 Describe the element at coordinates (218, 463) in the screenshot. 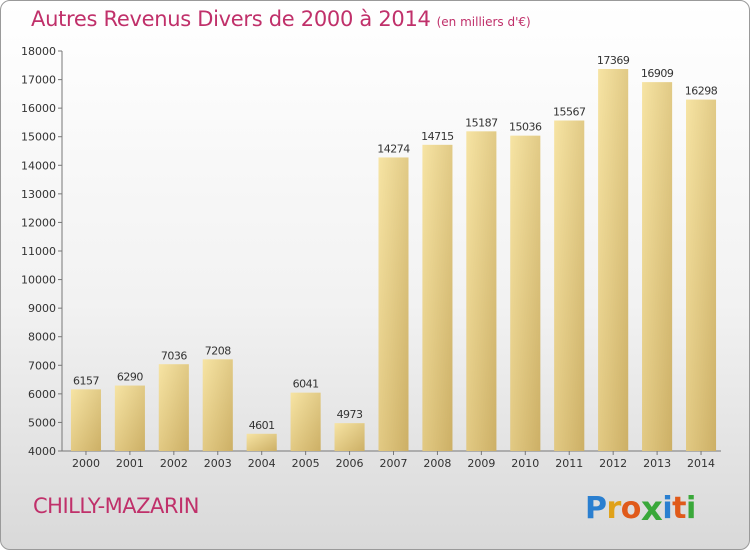

I see `x-tick-label: 2003` at that location.